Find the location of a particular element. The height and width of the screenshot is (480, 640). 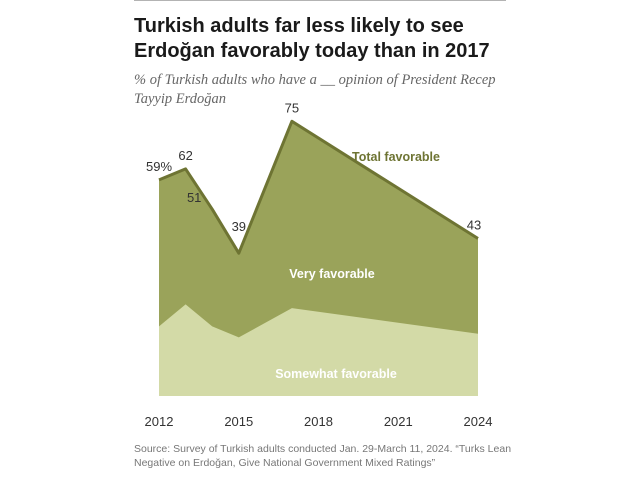

x-axis-tick-labels: 2012 2015 2018 2021 2024 is located at coordinates (319, 421).